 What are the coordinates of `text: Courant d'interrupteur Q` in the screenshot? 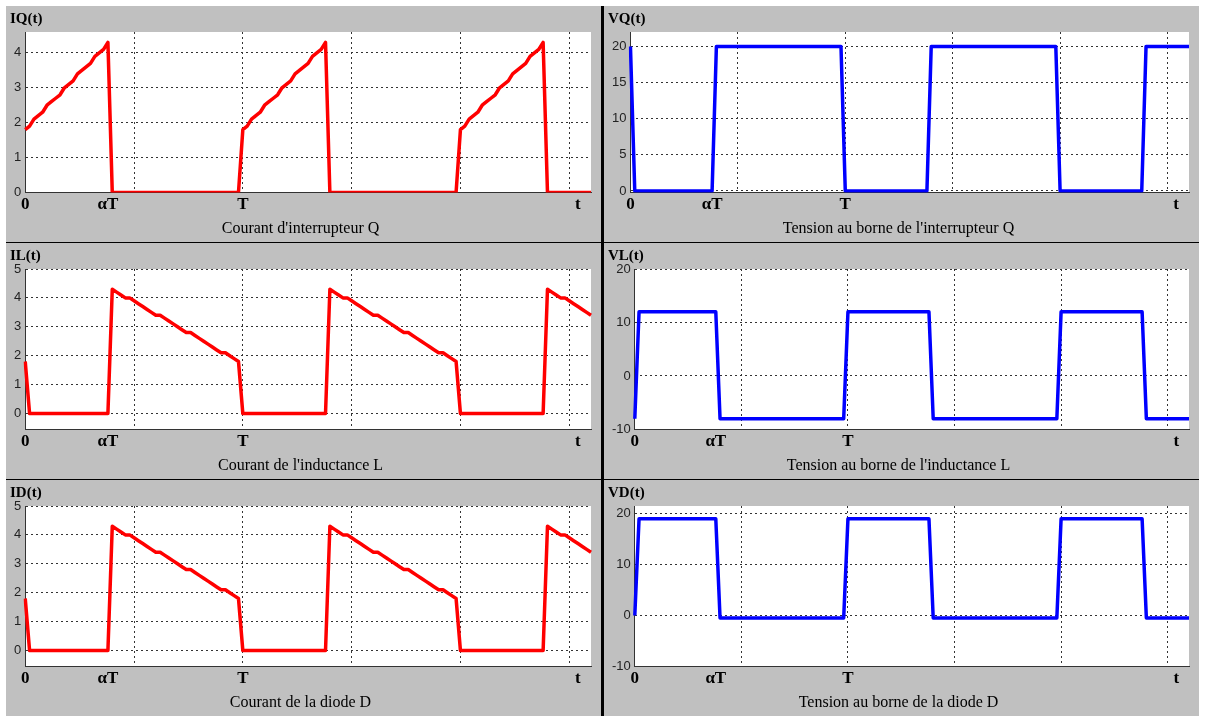 It's located at (300, 227).